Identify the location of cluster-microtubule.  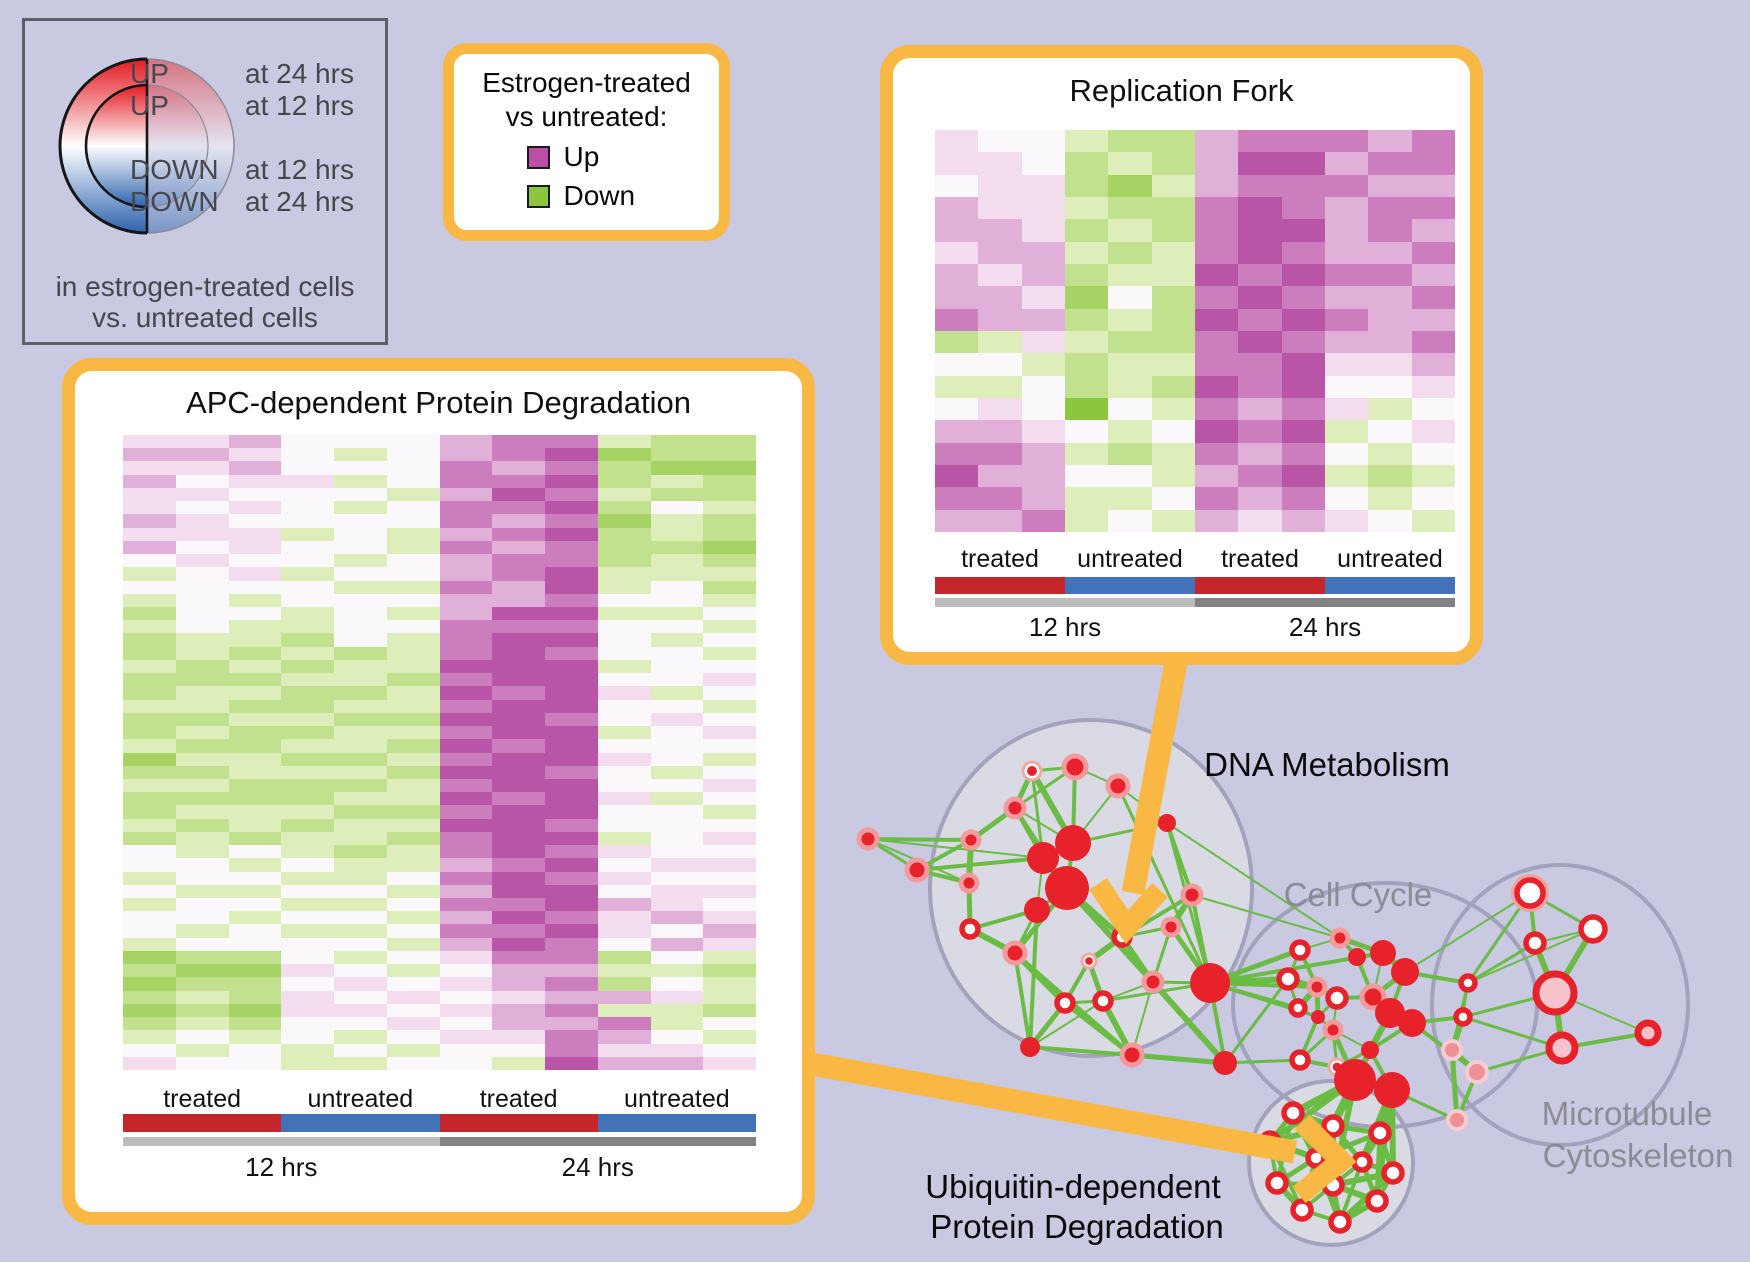
(1560, 1005).